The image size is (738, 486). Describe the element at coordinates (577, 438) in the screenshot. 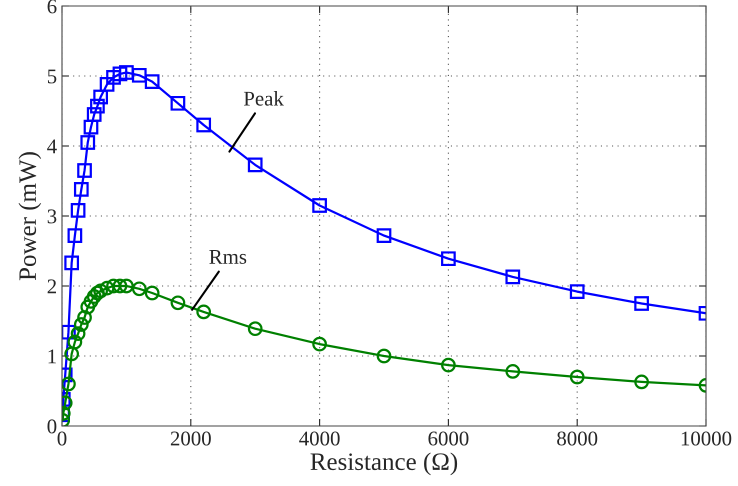

I see `x-tick-label: 8000` at that location.